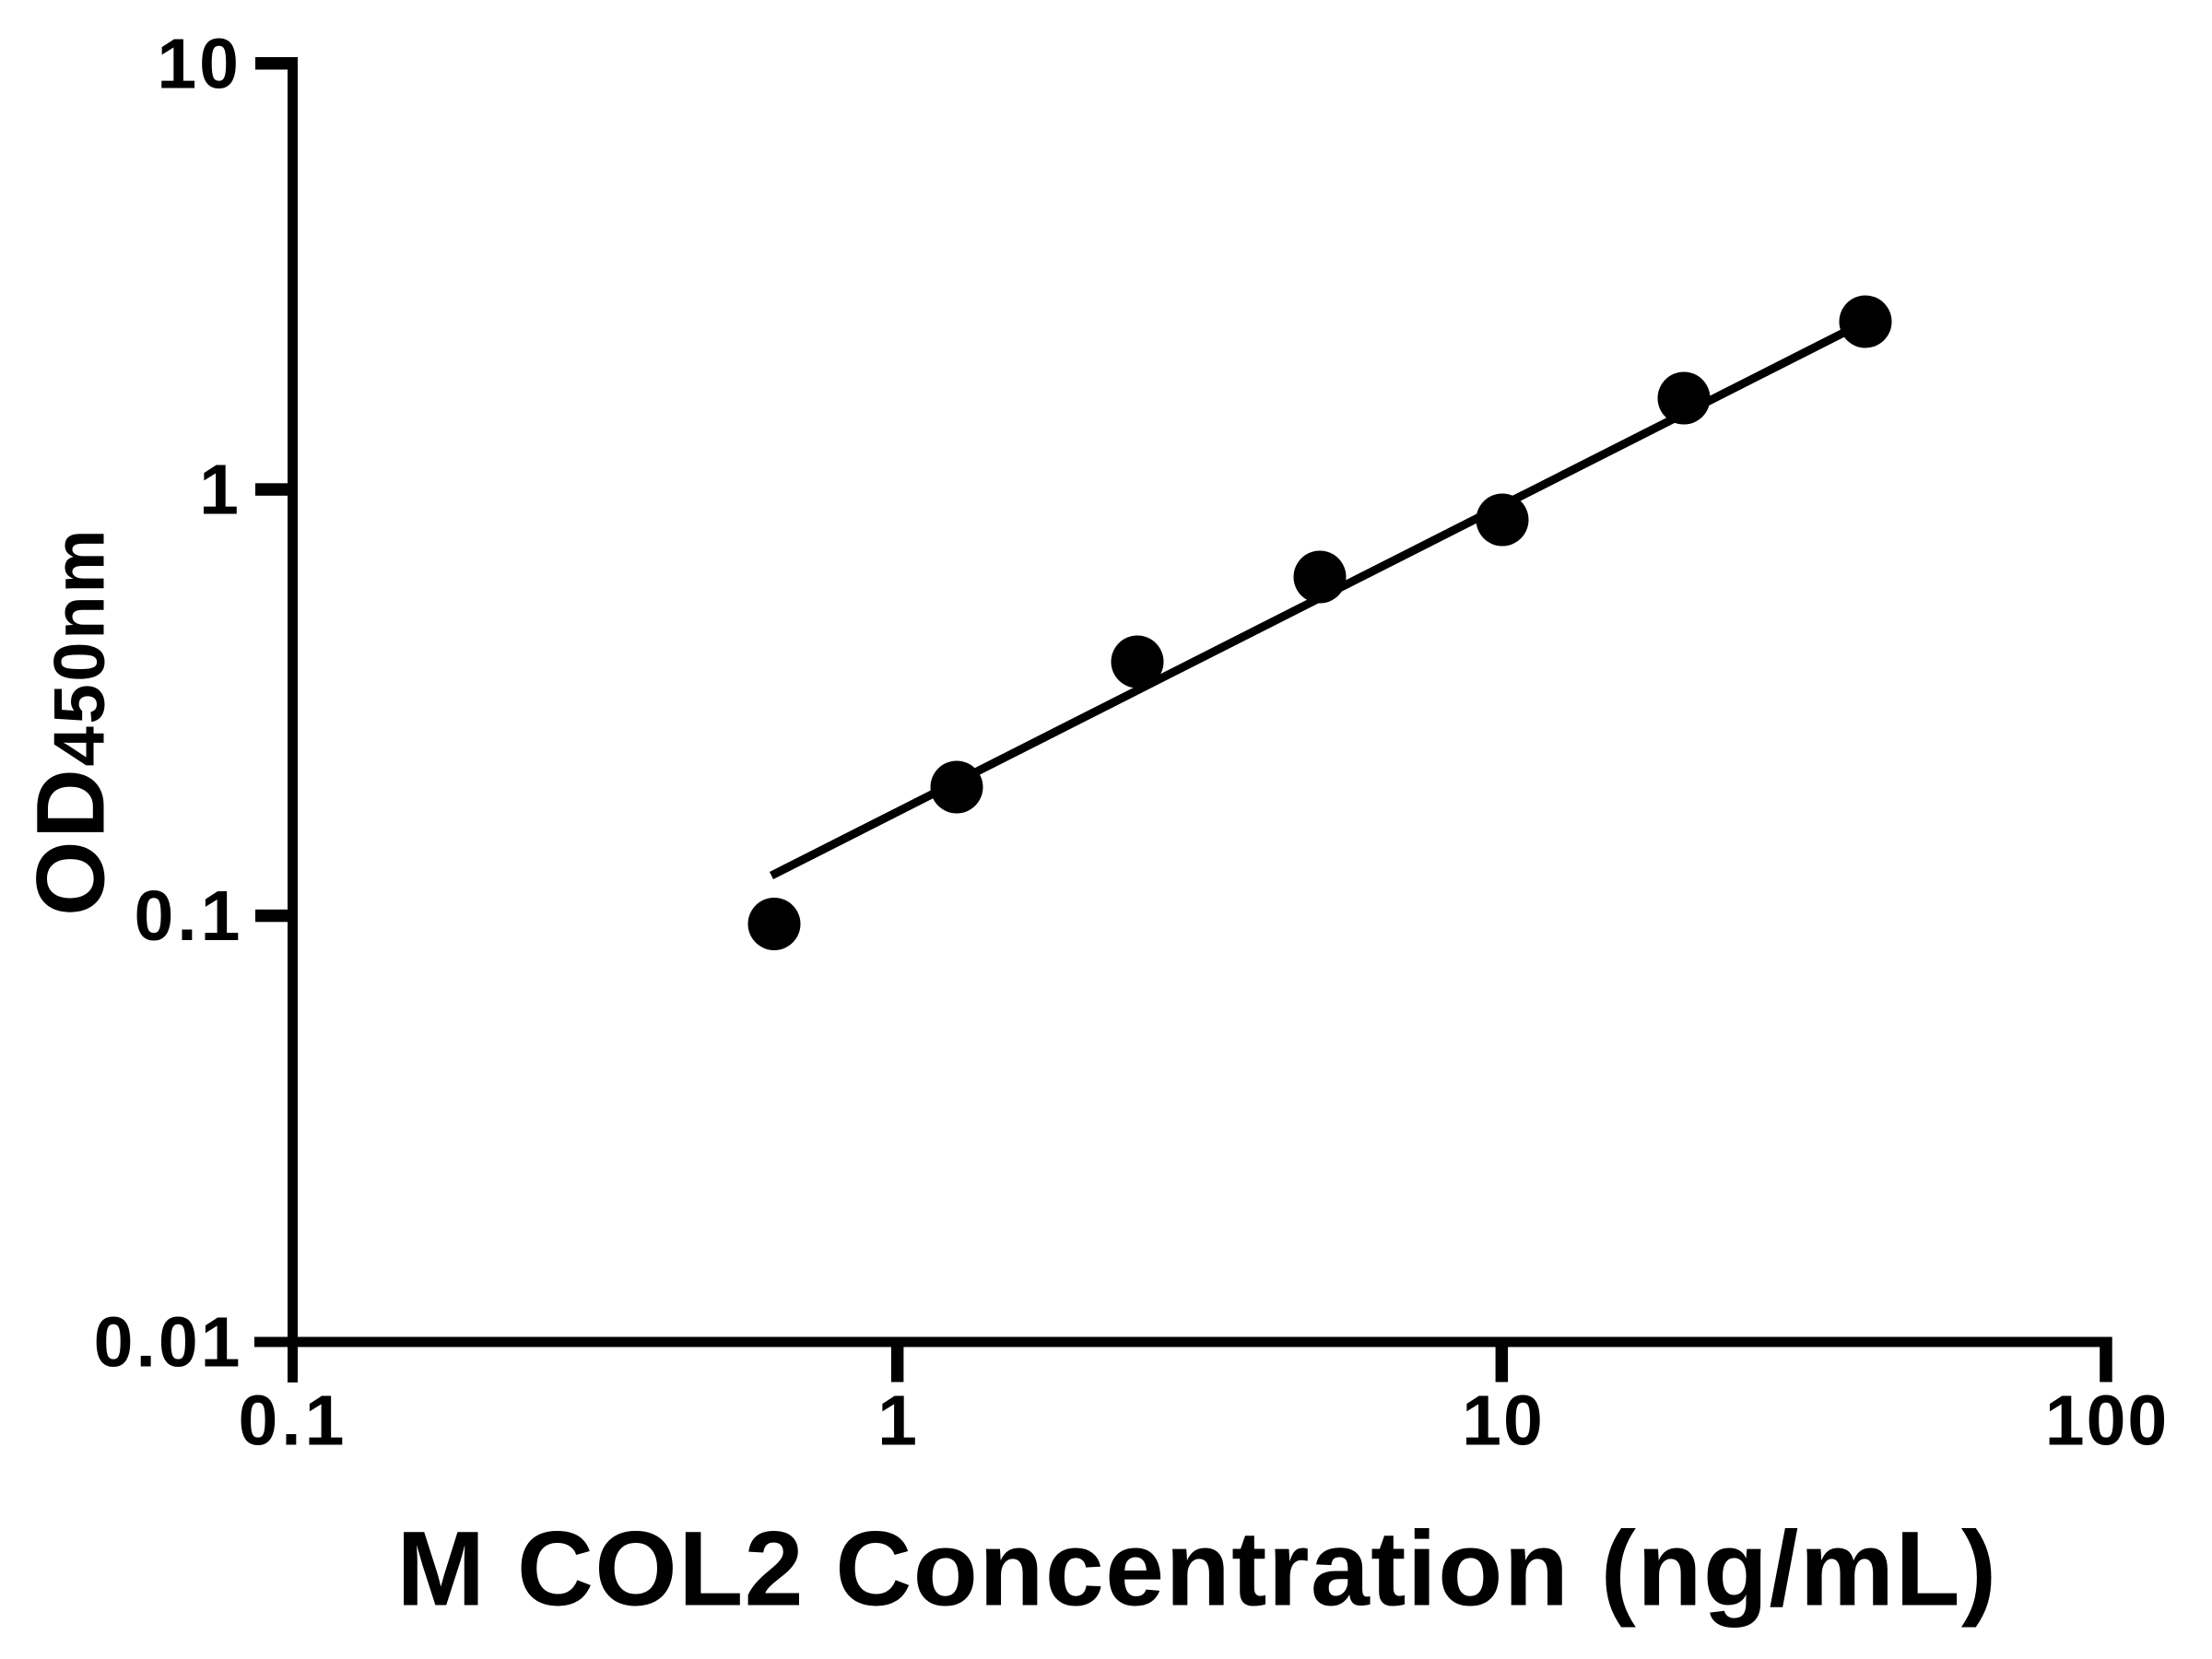 This screenshot has width=2212, height=1659. Describe the element at coordinates (168, 1342) in the screenshot. I see `svg-text: 0.01` at that location.